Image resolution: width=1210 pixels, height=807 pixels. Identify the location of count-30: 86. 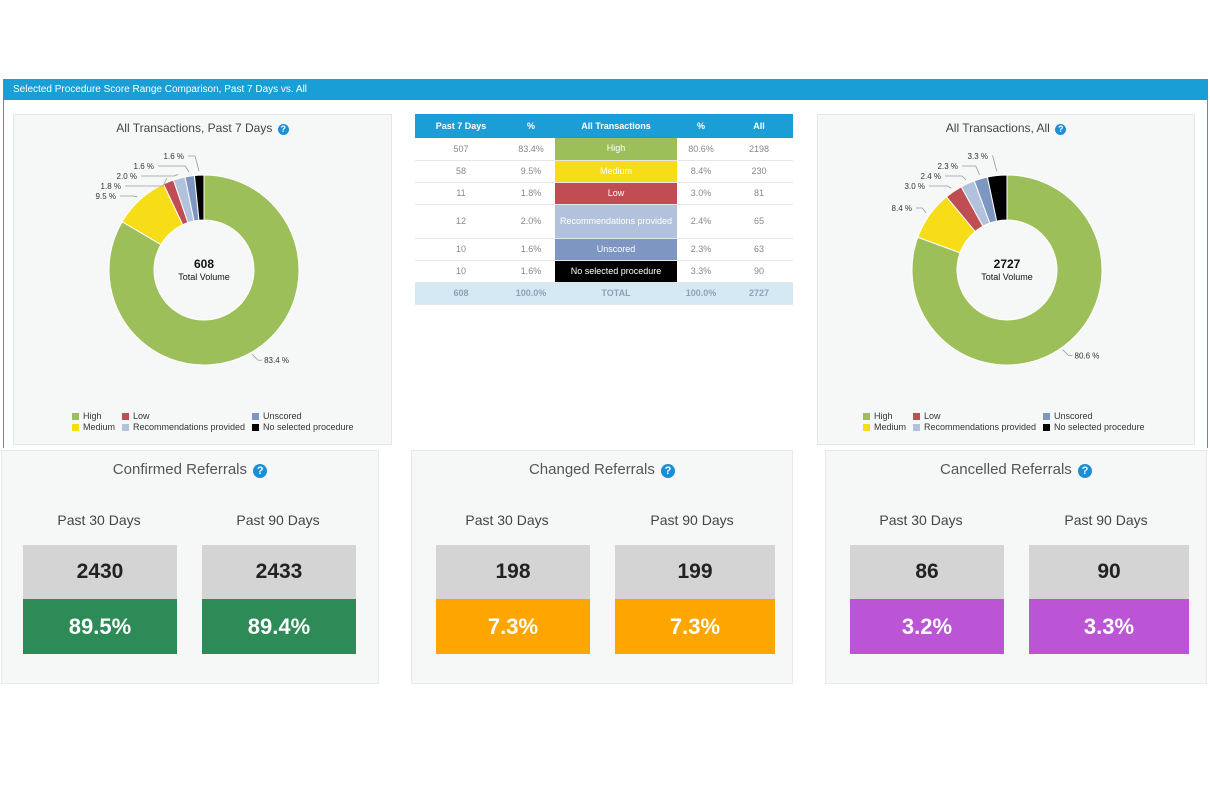
(927, 572).